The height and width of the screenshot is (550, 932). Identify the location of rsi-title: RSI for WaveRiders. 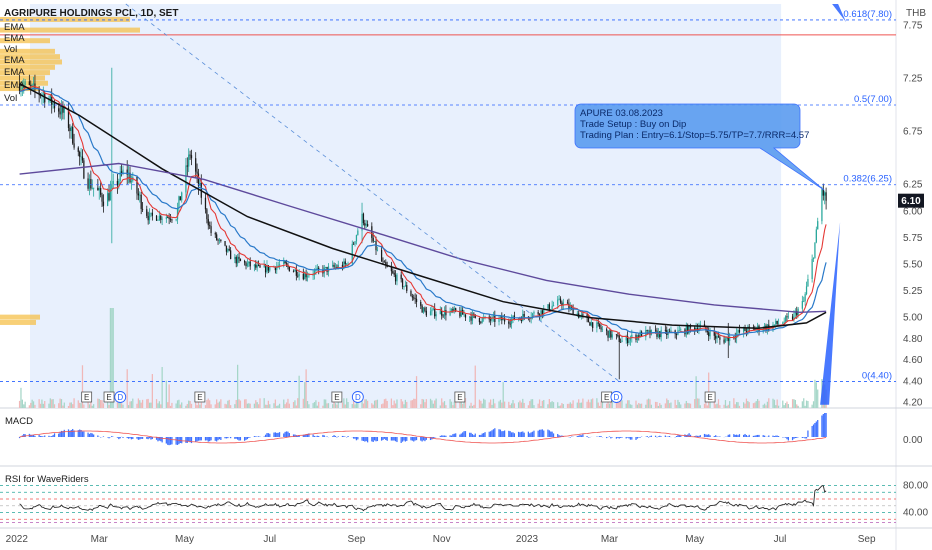
(47, 479).